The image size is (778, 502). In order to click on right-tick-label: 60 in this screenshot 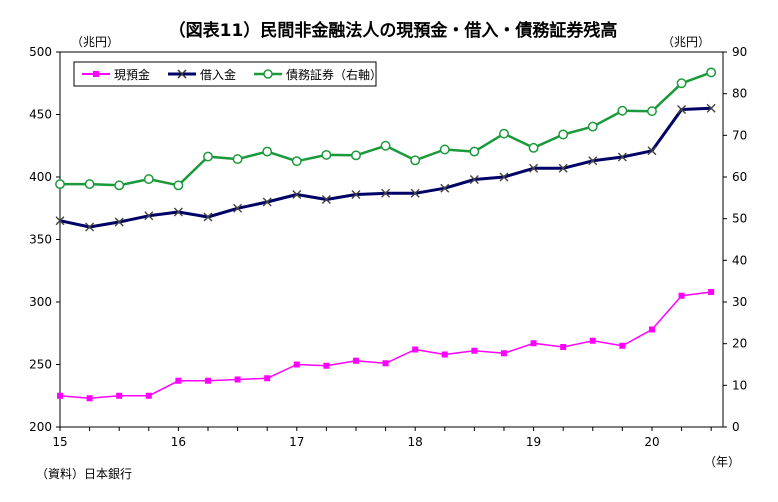, I will do `click(739, 177)`.